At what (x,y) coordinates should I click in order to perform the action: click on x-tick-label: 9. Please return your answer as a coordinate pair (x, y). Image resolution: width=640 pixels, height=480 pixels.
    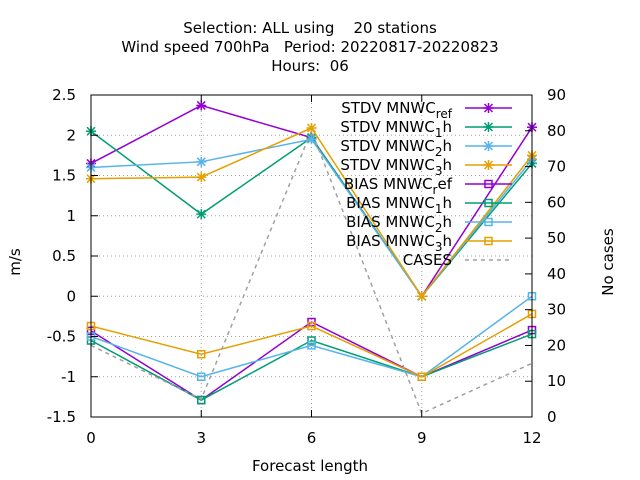
    Looking at the image, I should click on (422, 438).